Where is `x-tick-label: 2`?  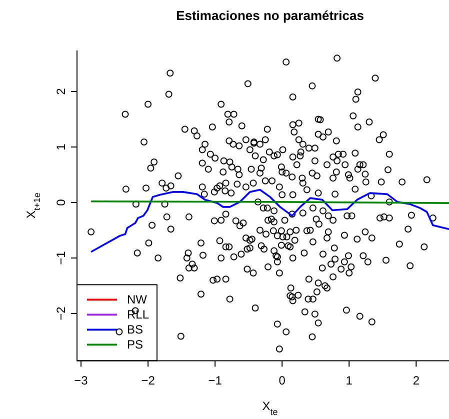 x-tick-label: 2 is located at coordinates (416, 381).